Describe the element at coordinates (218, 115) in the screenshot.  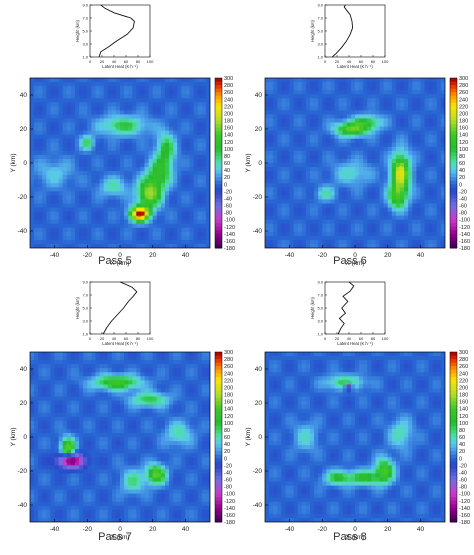
I see `colorbar-segment` at that location.